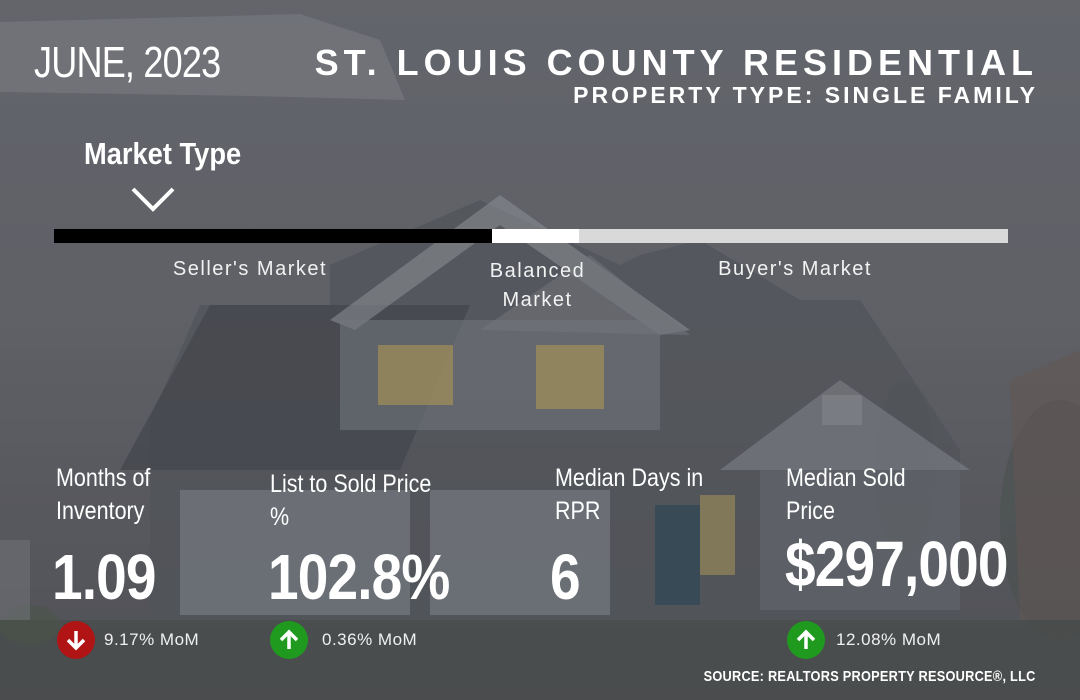  I want to click on median-price-change: 12.08% MoM, so click(889, 639).